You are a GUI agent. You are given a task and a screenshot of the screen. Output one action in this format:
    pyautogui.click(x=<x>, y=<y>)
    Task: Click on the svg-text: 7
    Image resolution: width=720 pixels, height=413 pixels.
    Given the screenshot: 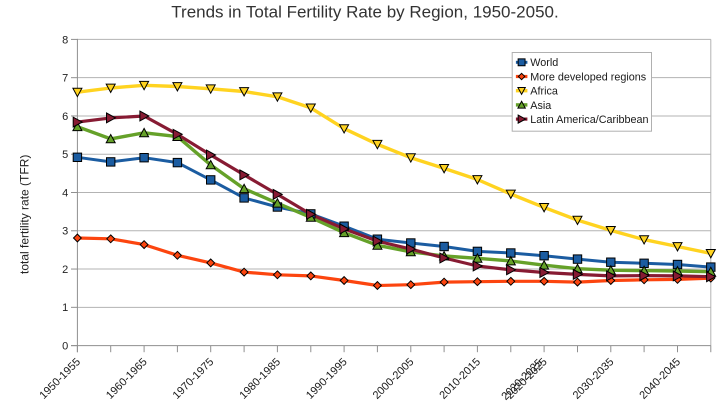 What is the action you would take?
    pyautogui.click(x=65, y=79)
    